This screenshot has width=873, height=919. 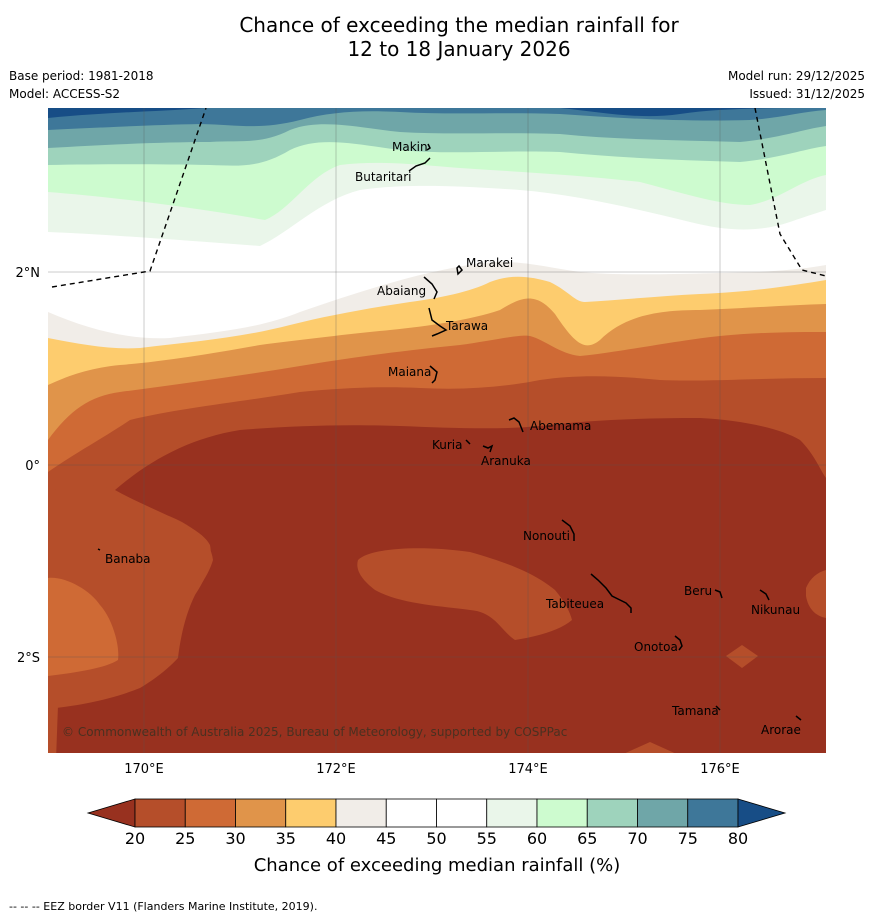 What do you see at coordinates (574, 604) in the screenshot?
I see `place-tabiteuea: Tabiteuea` at bounding box center [574, 604].